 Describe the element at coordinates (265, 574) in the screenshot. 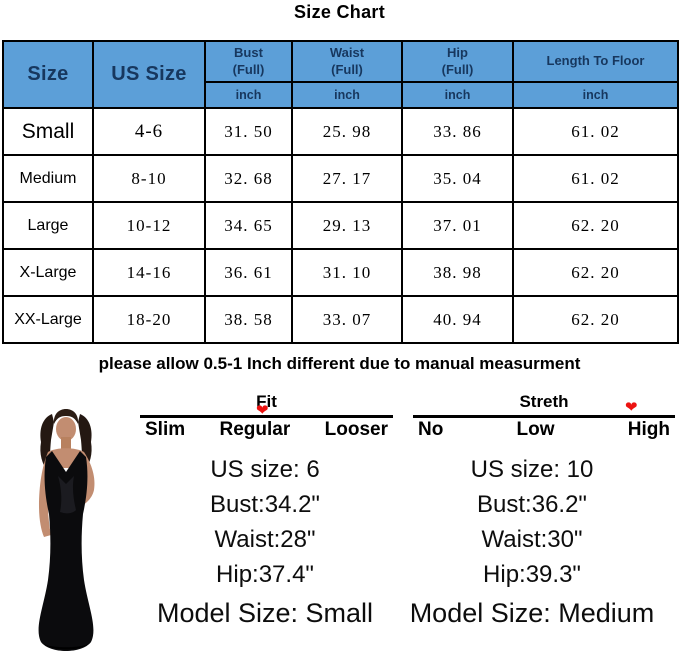

I see `model-hip: Hip:37.4"` at that location.